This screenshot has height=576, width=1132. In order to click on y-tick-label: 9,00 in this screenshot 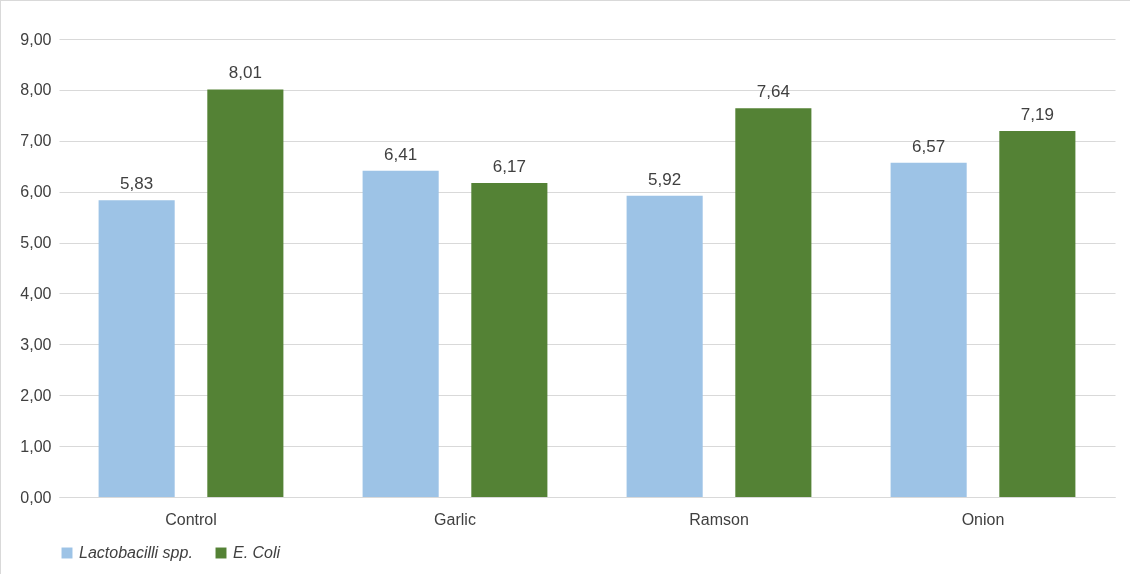, I will do `click(36, 39)`.